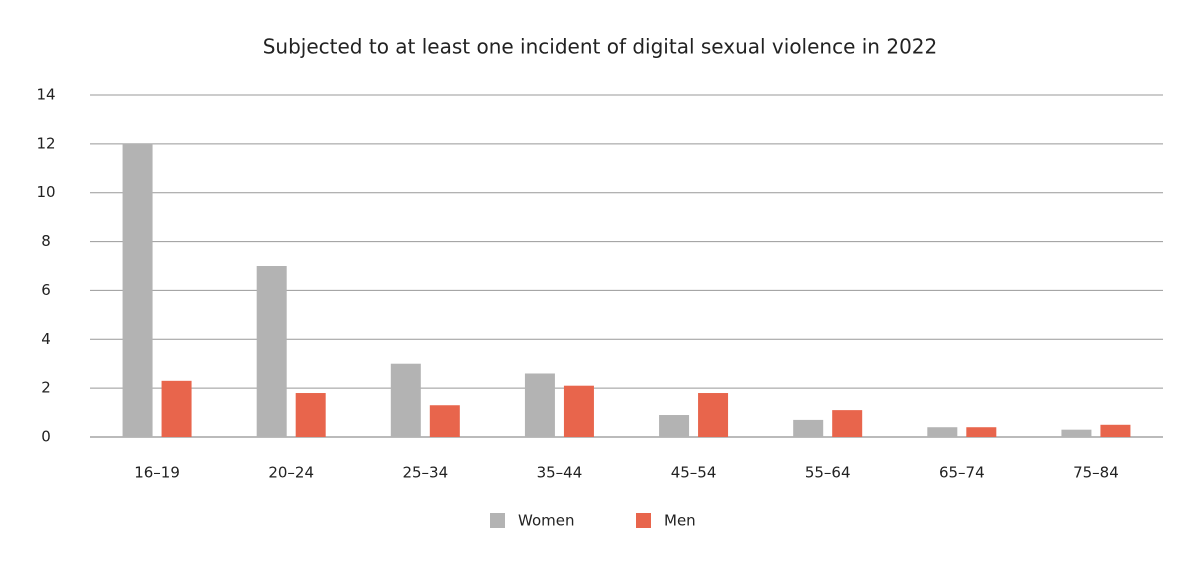  Describe the element at coordinates (46, 388) in the screenshot. I see `y-tick-label: 2` at that location.